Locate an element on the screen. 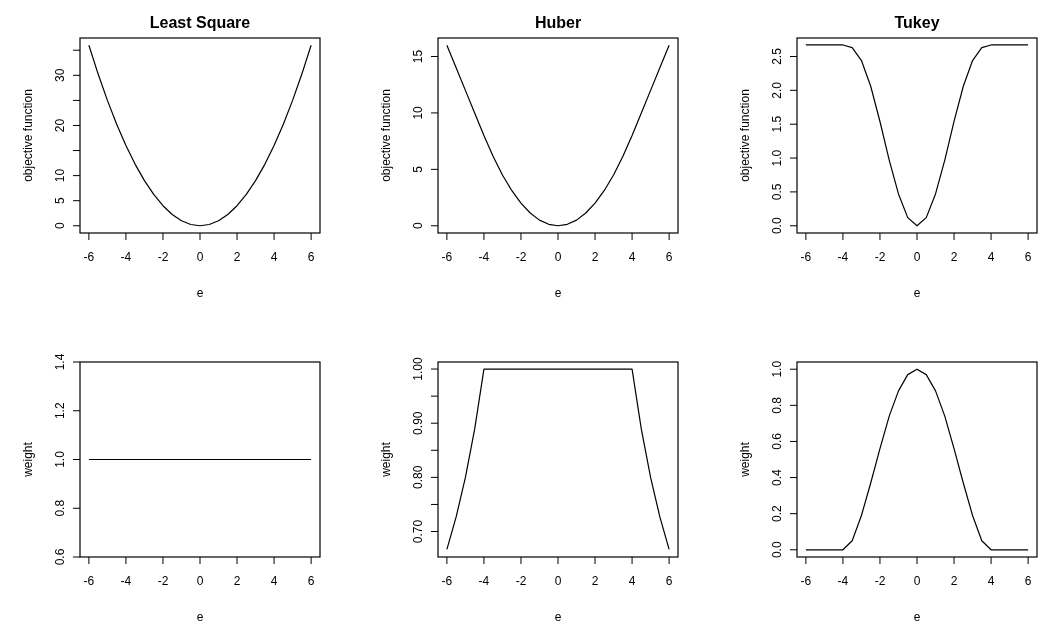 The image size is (1043, 628). y-tick-label: 20 is located at coordinates (60, 125).